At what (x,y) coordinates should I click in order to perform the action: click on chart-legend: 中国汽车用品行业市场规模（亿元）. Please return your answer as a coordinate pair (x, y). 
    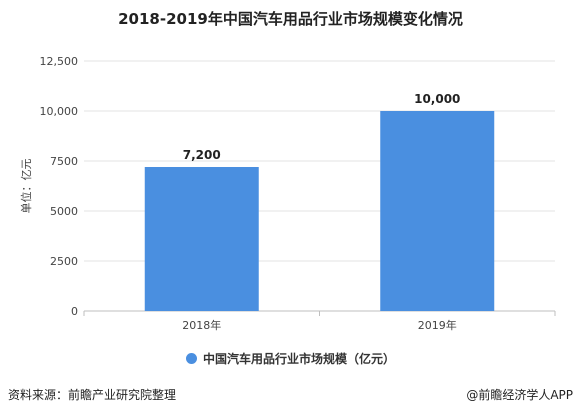
    Looking at the image, I should click on (290, 358).